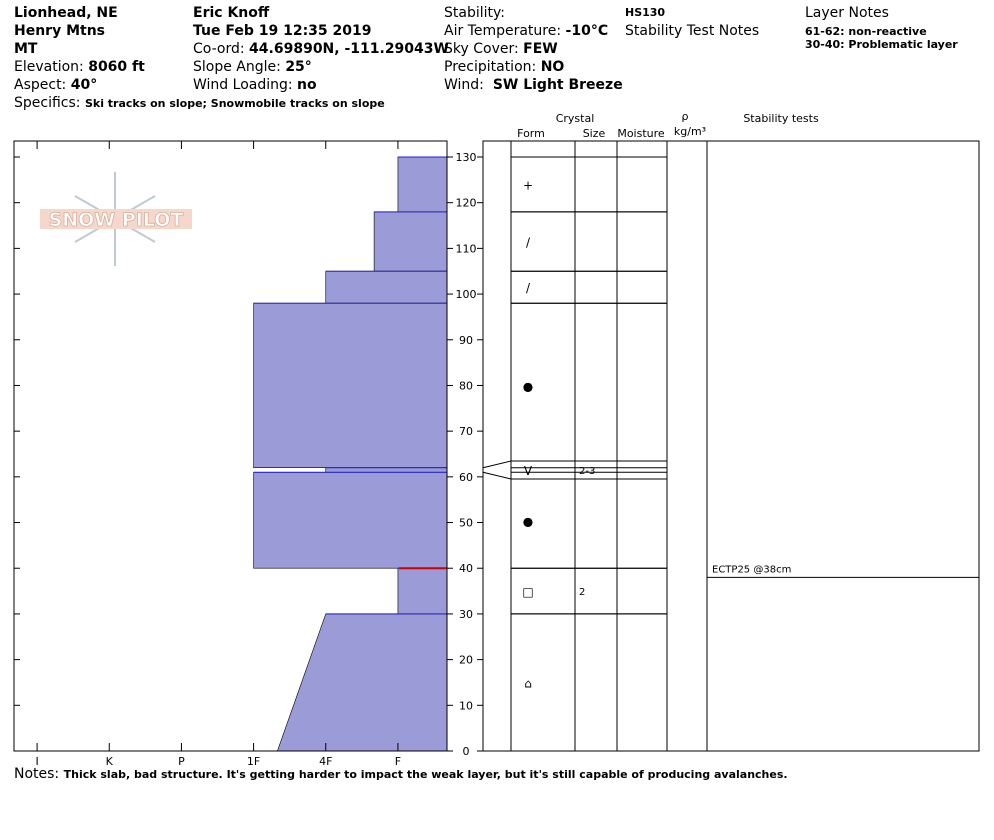  I want to click on stability: Stability:, so click(474, 13).